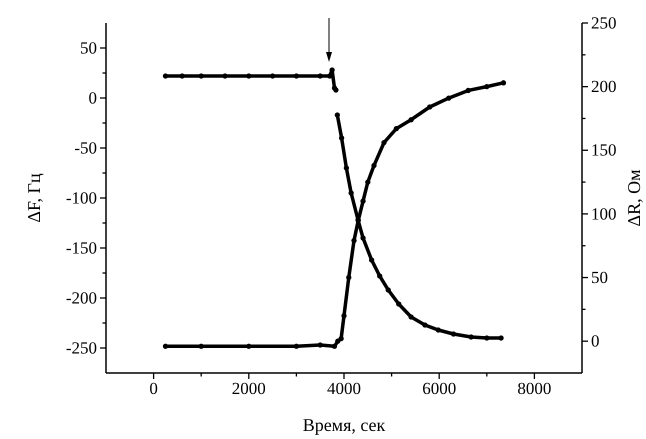  I want to click on x-tick-label: 6000, so click(439, 388).